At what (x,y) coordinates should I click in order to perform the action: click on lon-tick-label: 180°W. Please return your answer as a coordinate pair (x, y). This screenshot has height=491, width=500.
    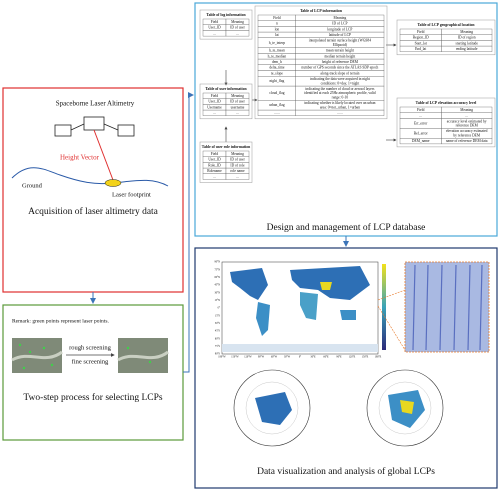
    Looking at the image, I should click on (222, 357).